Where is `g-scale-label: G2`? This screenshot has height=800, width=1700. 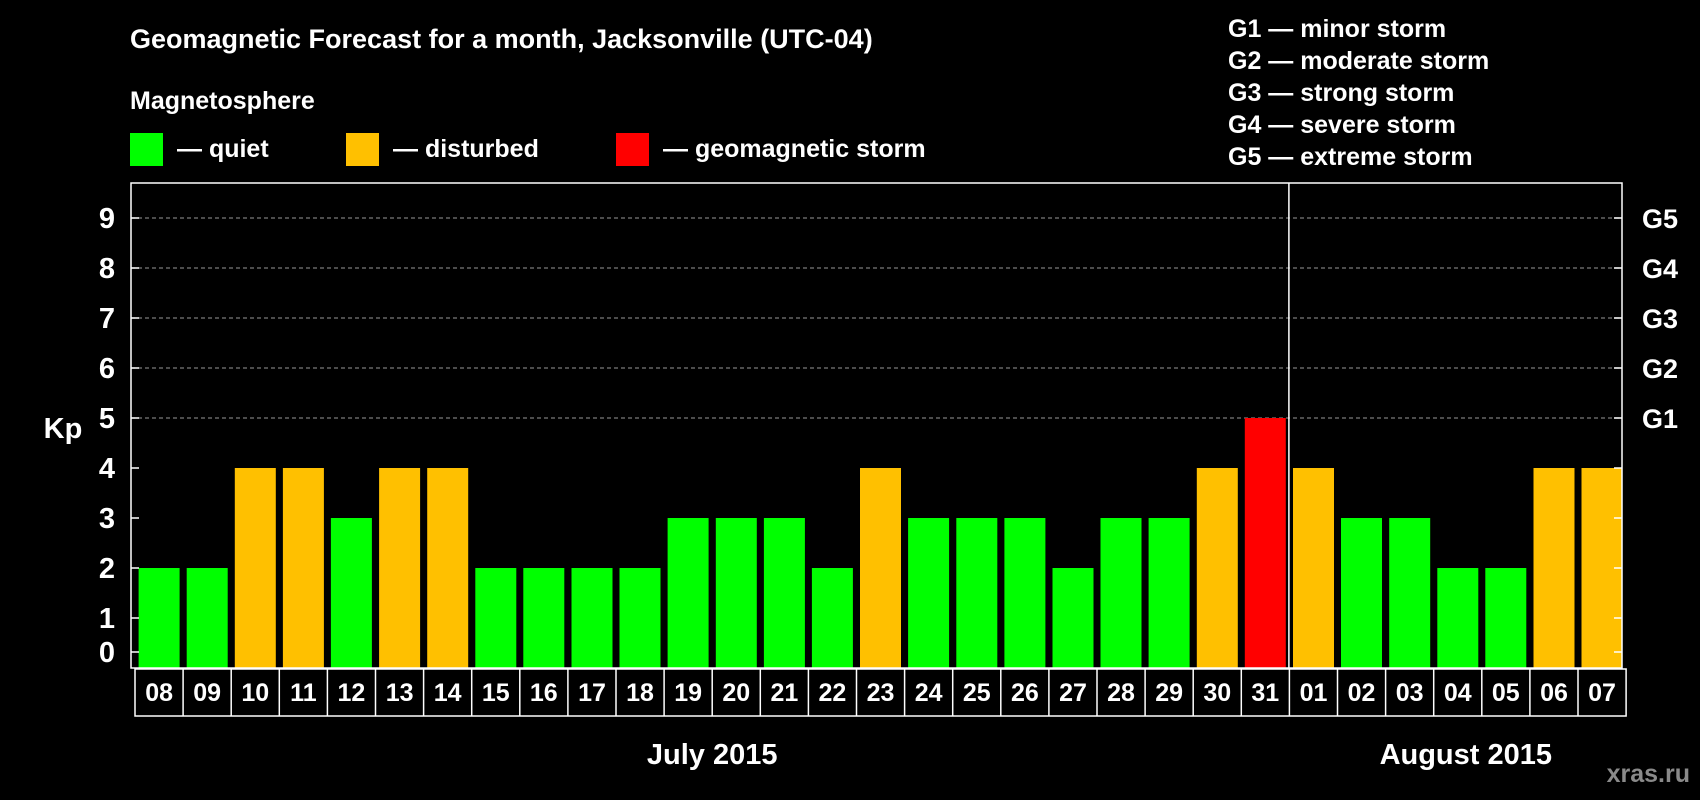
g-scale-label: G2 is located at coordinates (1660, 369).